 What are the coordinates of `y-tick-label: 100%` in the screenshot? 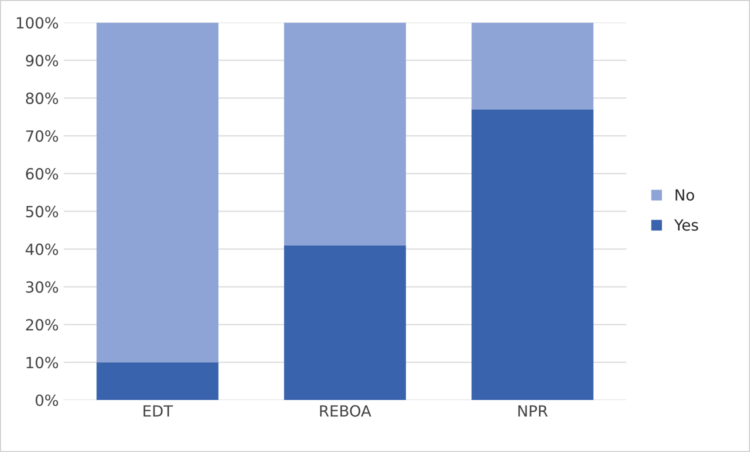 It's located at (37, 23).